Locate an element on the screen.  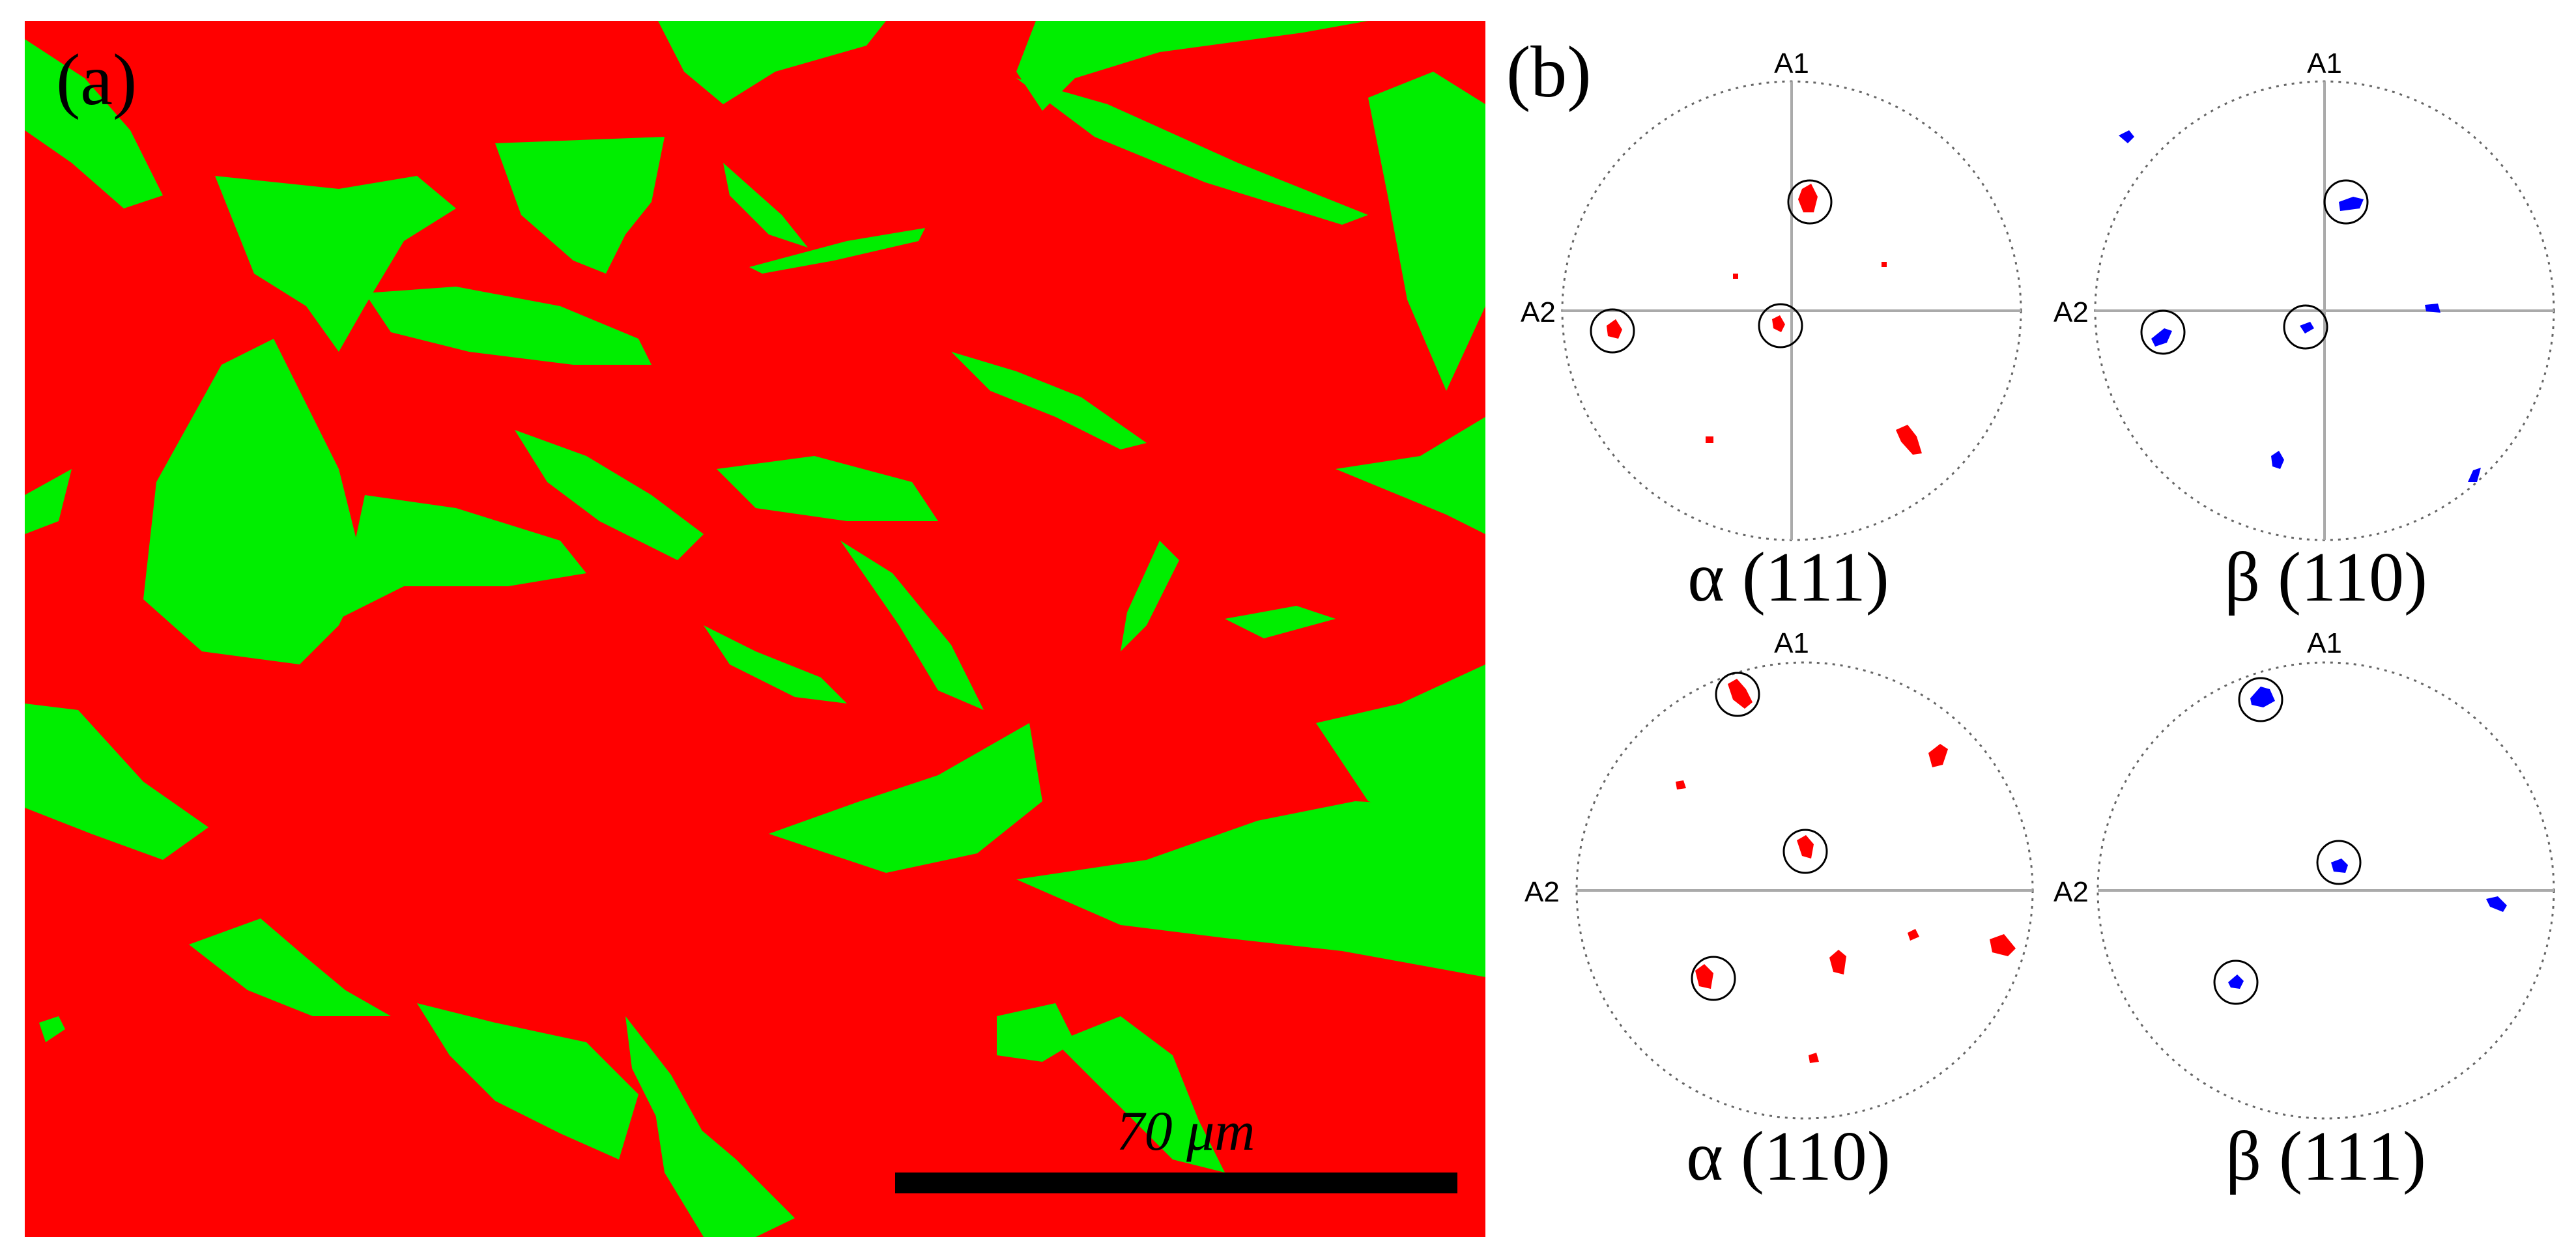
scale-bar-label: 70 μm is located at coordinates (1186, 1131).